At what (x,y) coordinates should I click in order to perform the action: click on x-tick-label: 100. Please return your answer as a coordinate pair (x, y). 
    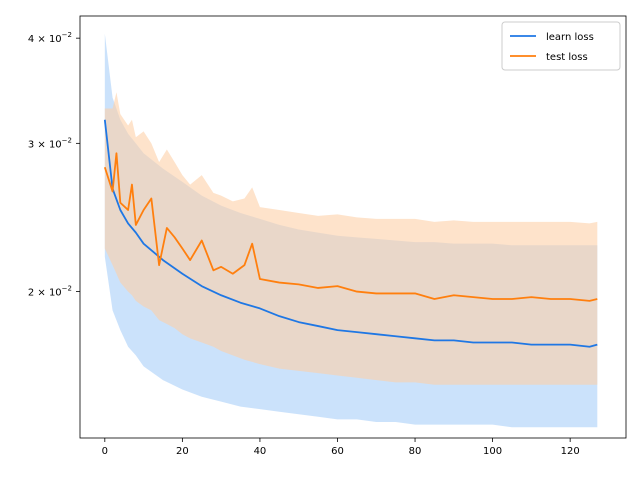
    Looking at the image, I should click on (492, 451).